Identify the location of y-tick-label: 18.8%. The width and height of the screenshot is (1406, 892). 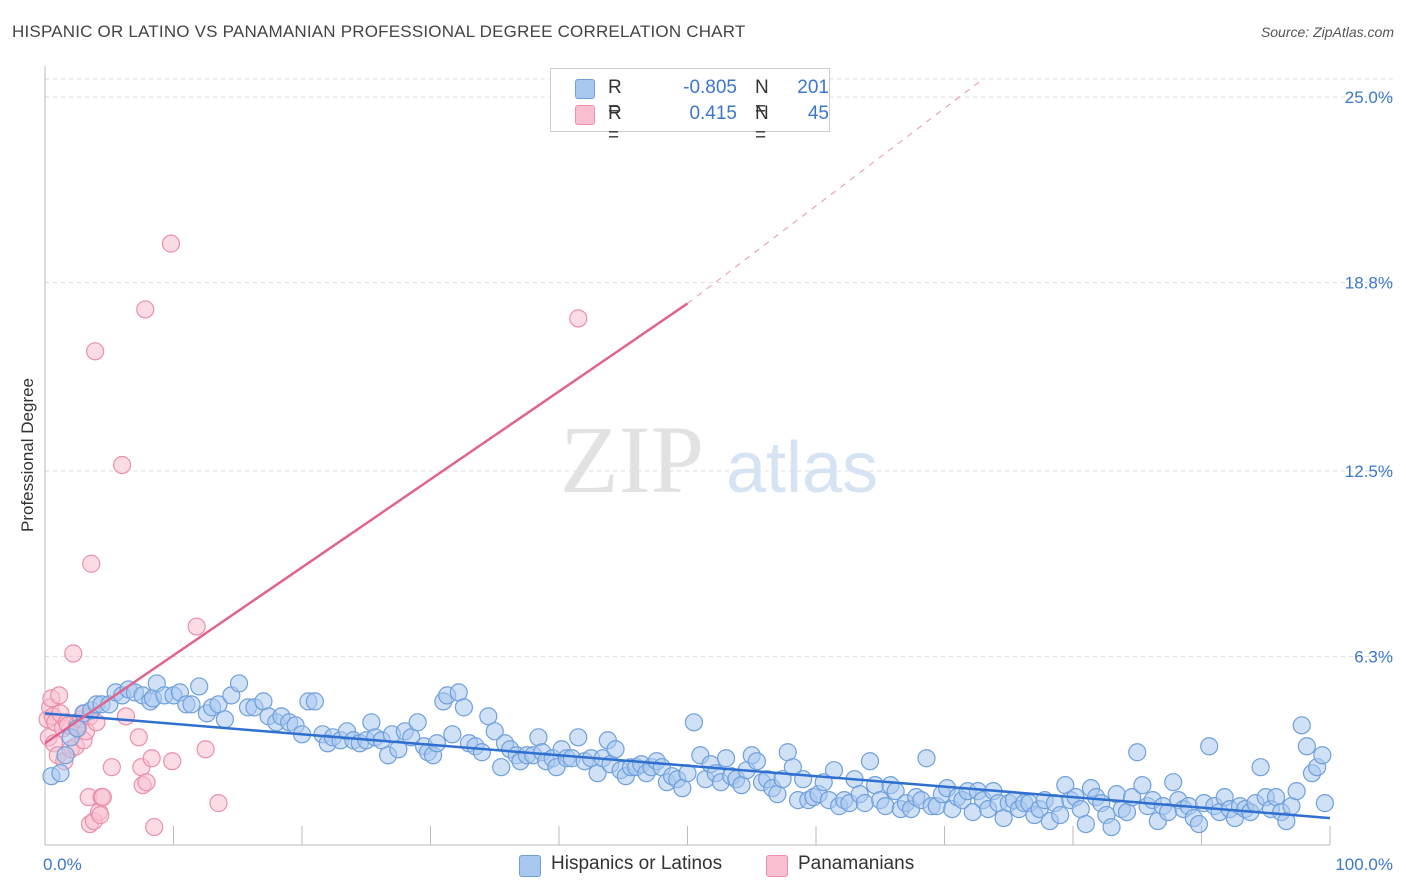
(1369, 283).